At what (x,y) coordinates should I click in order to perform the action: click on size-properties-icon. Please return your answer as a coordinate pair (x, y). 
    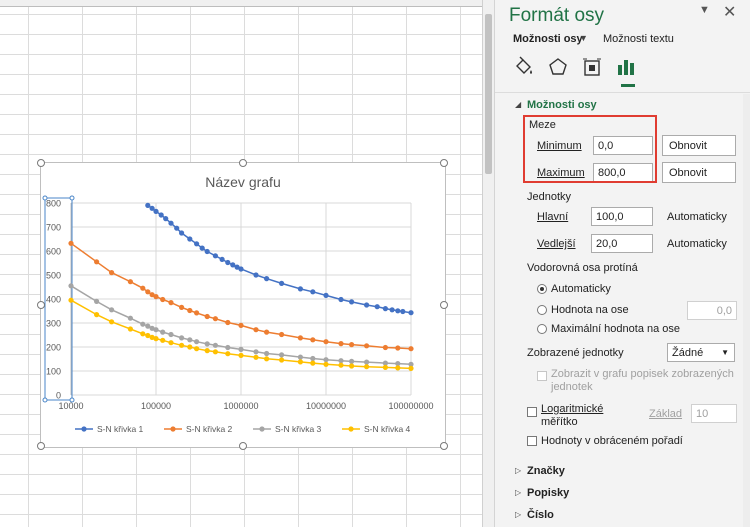
    Looking at the image, I should click on (592, 67).